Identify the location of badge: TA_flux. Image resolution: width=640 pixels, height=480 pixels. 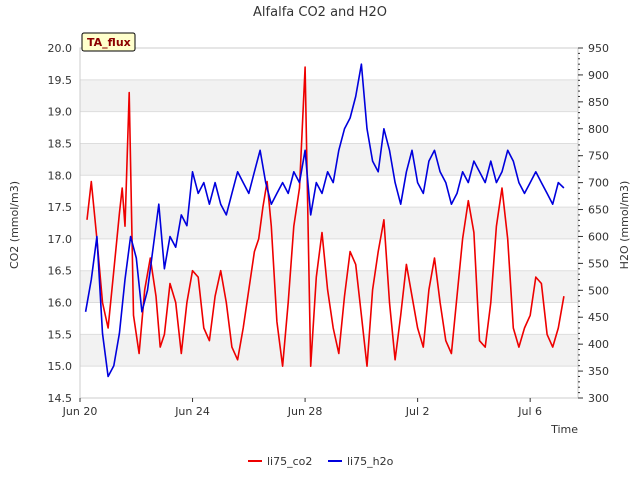
(108, 42).